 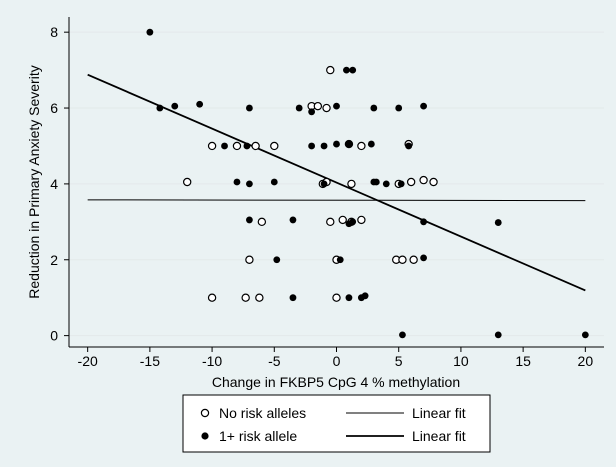 I want to click on x-tick-label: 5, so click(x=399, y=361).